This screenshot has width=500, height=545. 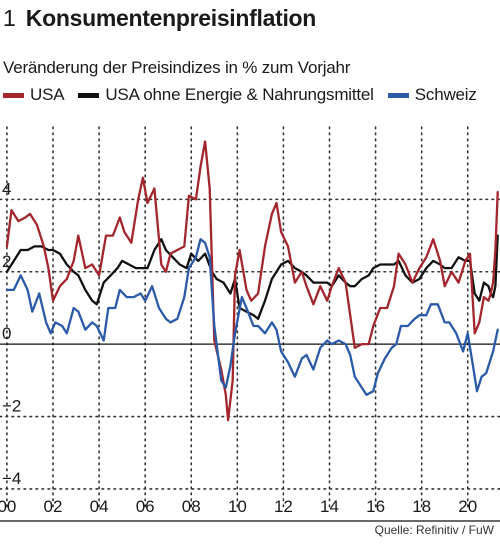 I want to click on x-tick-label: 08, so click(x=191, y=506).